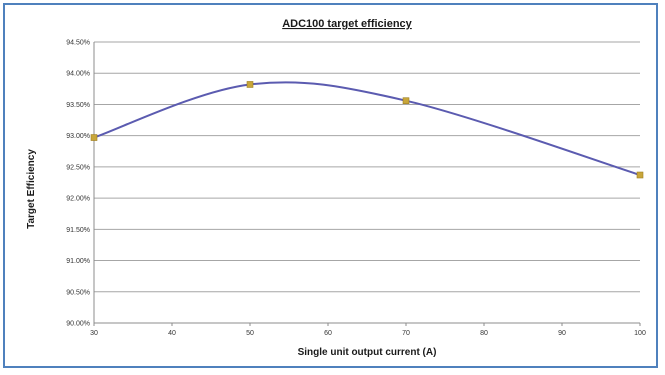 This screenshot has width=665, height=375. Describe the element at coordinates (78, 292) in the screenshot. I see `y-tick-label: 90.50%` at that location.